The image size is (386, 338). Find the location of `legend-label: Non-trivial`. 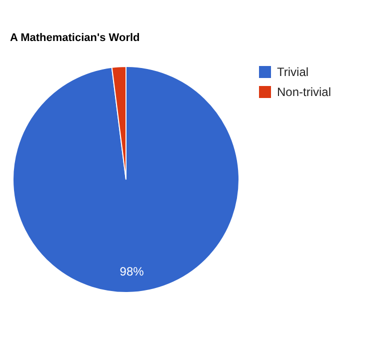

legend-label: Non-trivial is located at coordinates (304, 92).